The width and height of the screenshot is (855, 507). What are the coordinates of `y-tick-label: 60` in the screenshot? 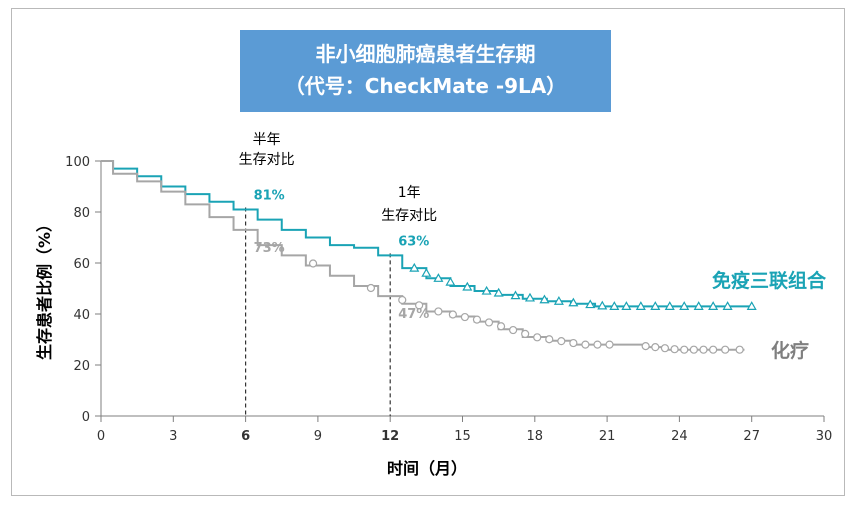 It's located at (81, 264).